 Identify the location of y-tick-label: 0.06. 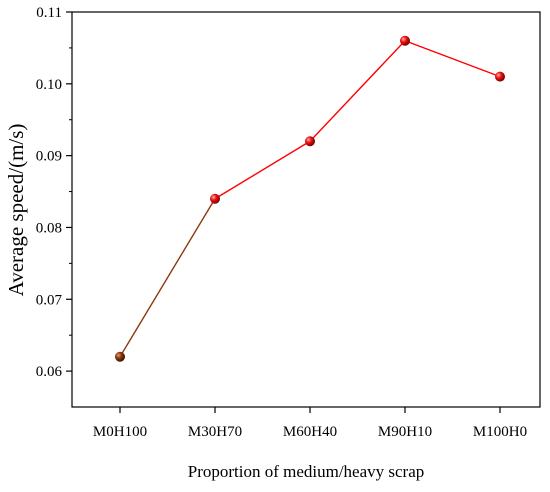
(49, 372).